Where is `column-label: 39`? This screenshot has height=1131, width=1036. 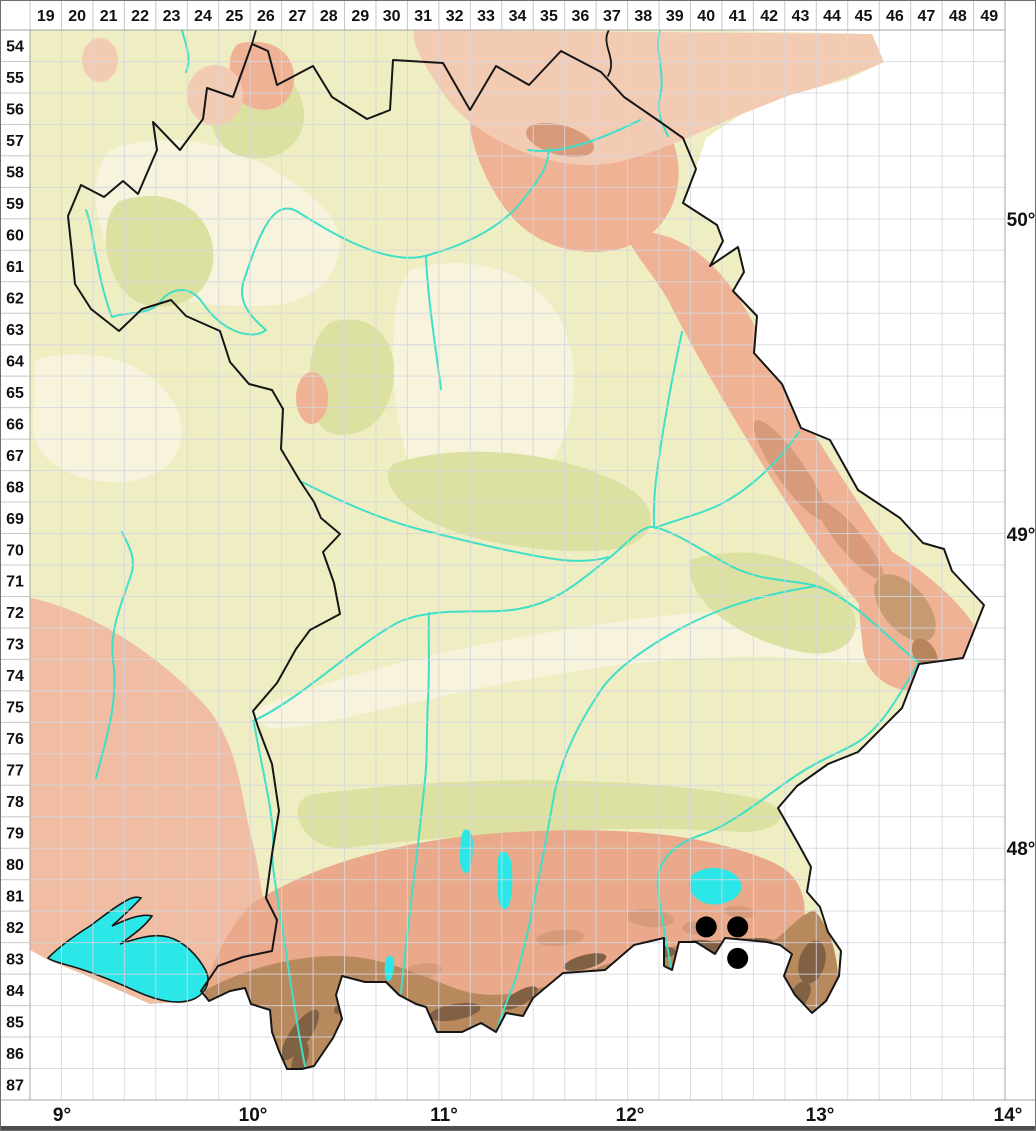 column-label: 39 is located at coordinates (675, 16).